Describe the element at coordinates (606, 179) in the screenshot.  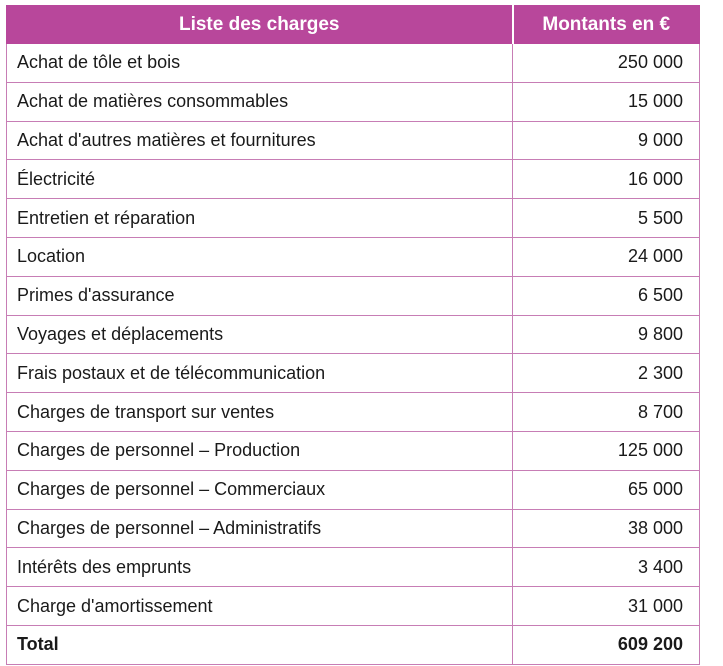
I see `amount-cell: 16 000` at that location.